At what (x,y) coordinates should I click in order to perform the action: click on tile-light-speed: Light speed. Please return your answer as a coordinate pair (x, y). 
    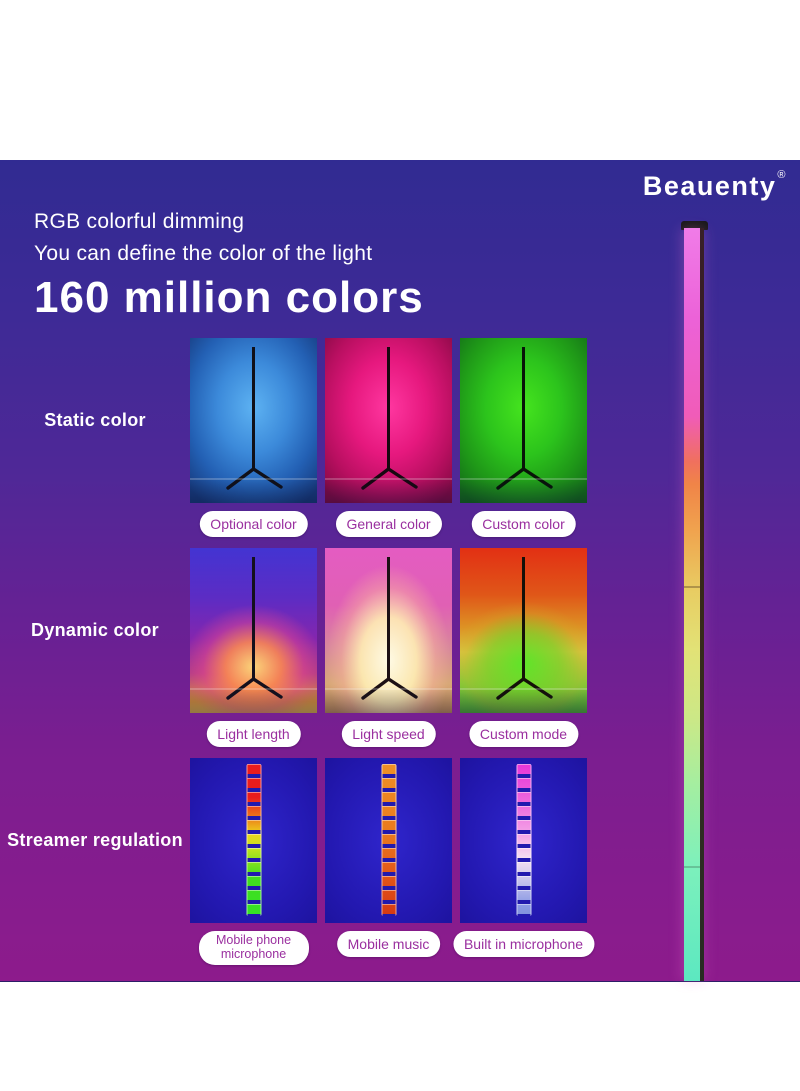
    Looking at the image, I should click on (388, 647).